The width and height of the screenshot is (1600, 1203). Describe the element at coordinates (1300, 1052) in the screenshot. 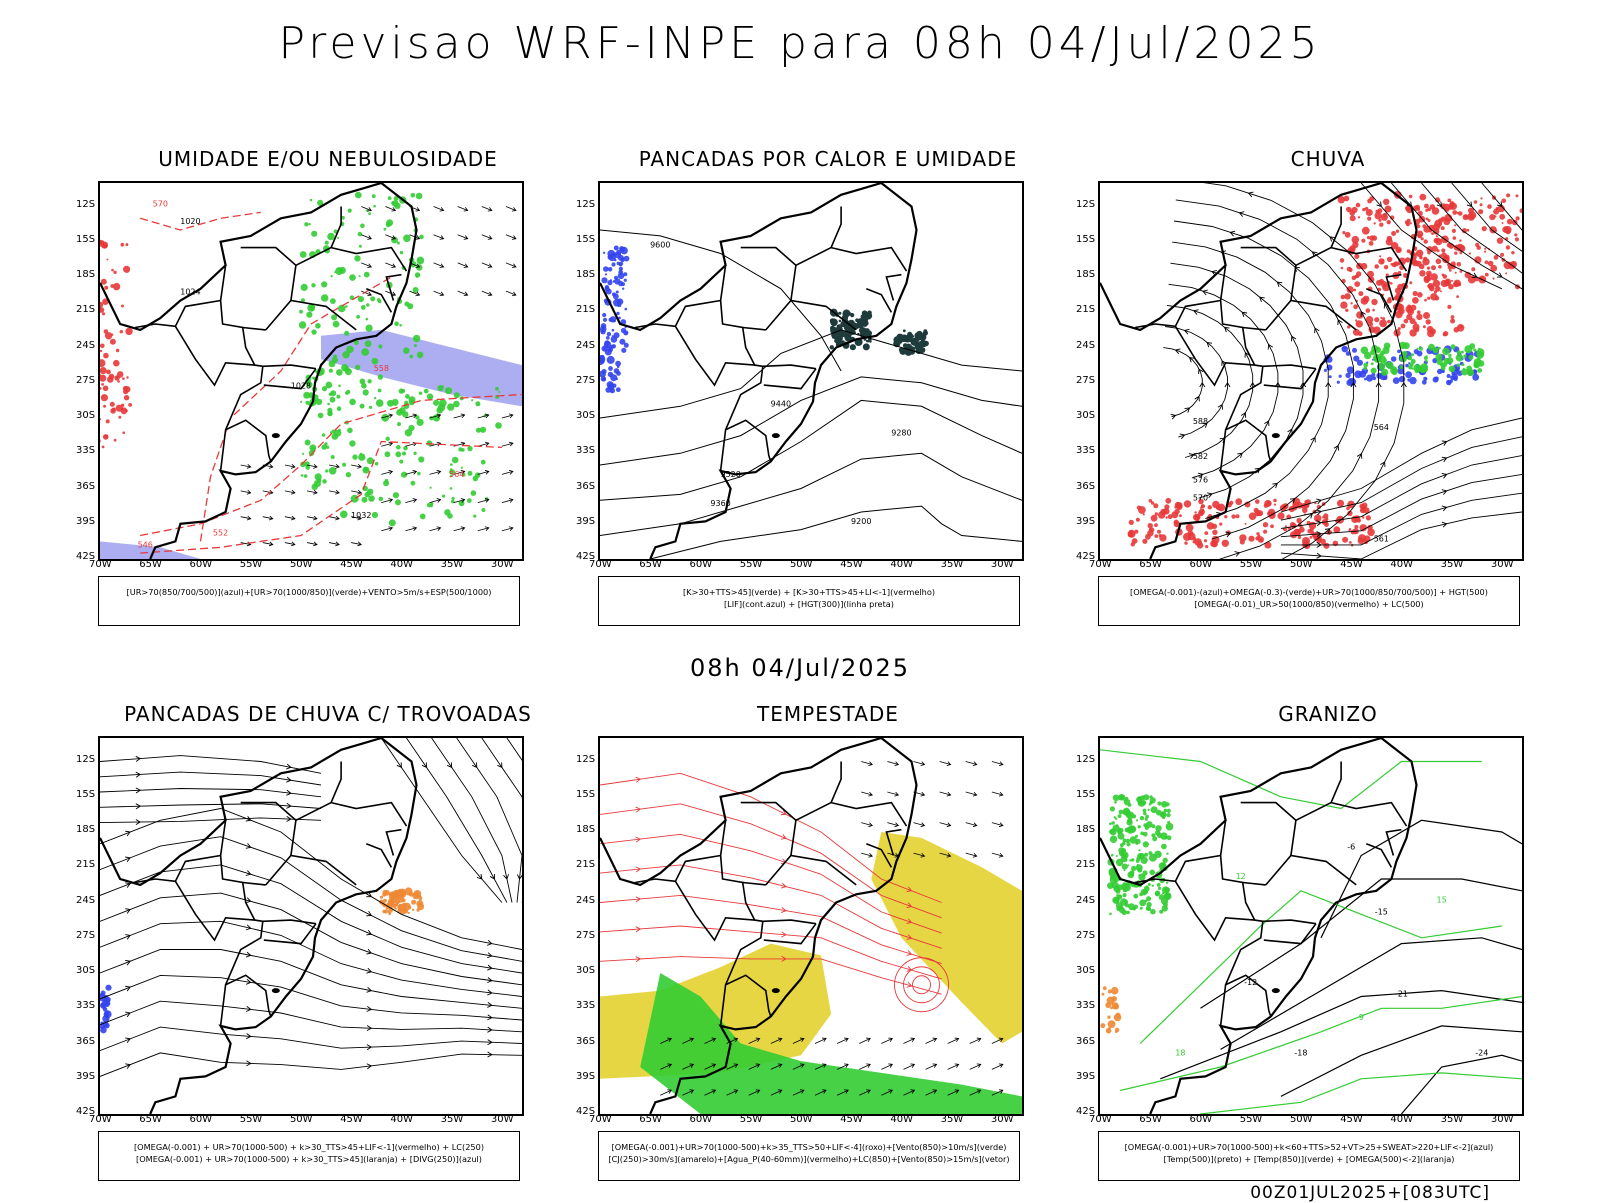

I see `contour-label: -18` at that location.